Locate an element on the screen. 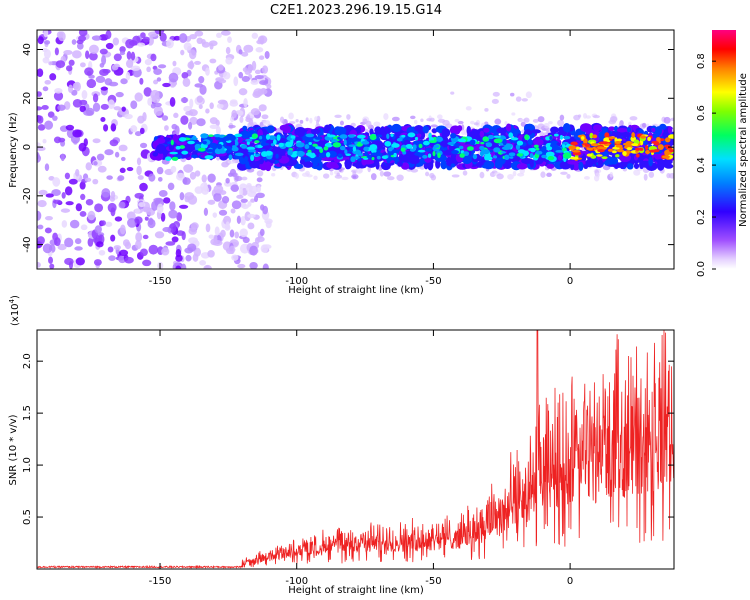 This screenshot has height=600, width=750. colorbar-gradient is located at coordinates (724, 149).